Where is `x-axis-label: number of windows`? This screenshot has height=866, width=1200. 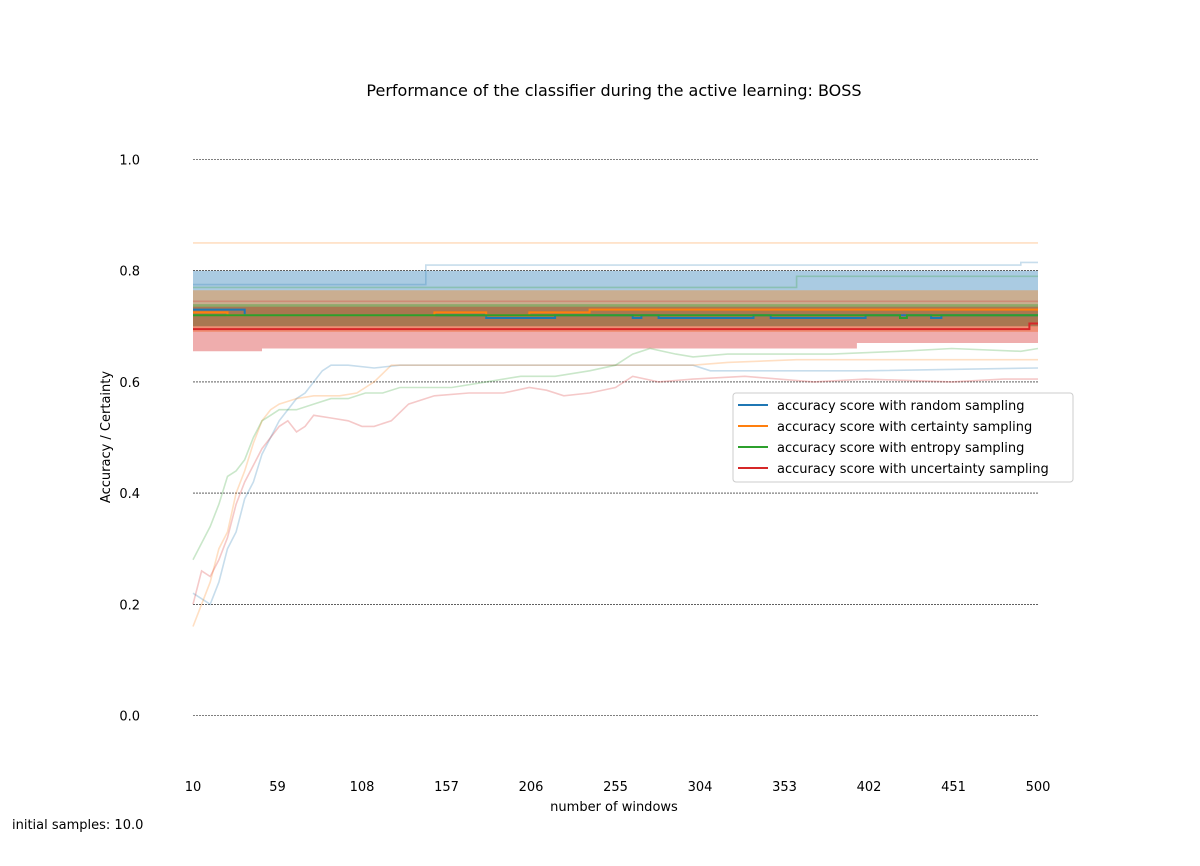 x-axis-label: number of windows is located at coordinates (614, 807).